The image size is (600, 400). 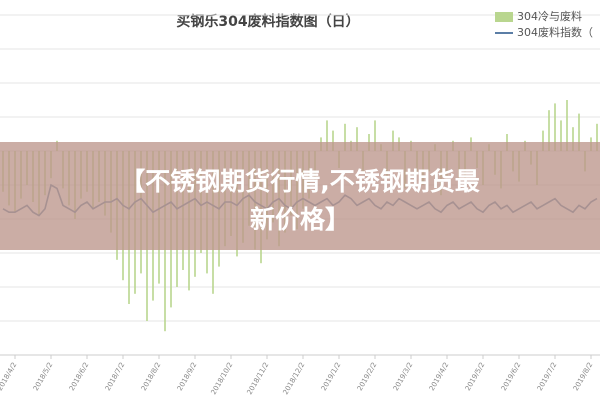 What do you see at coordinates (300, 181) in the screenshot?
I see `banner-text: 【不锈钢期货行情,不锈钢期货最` at bounding box center [300, 181].